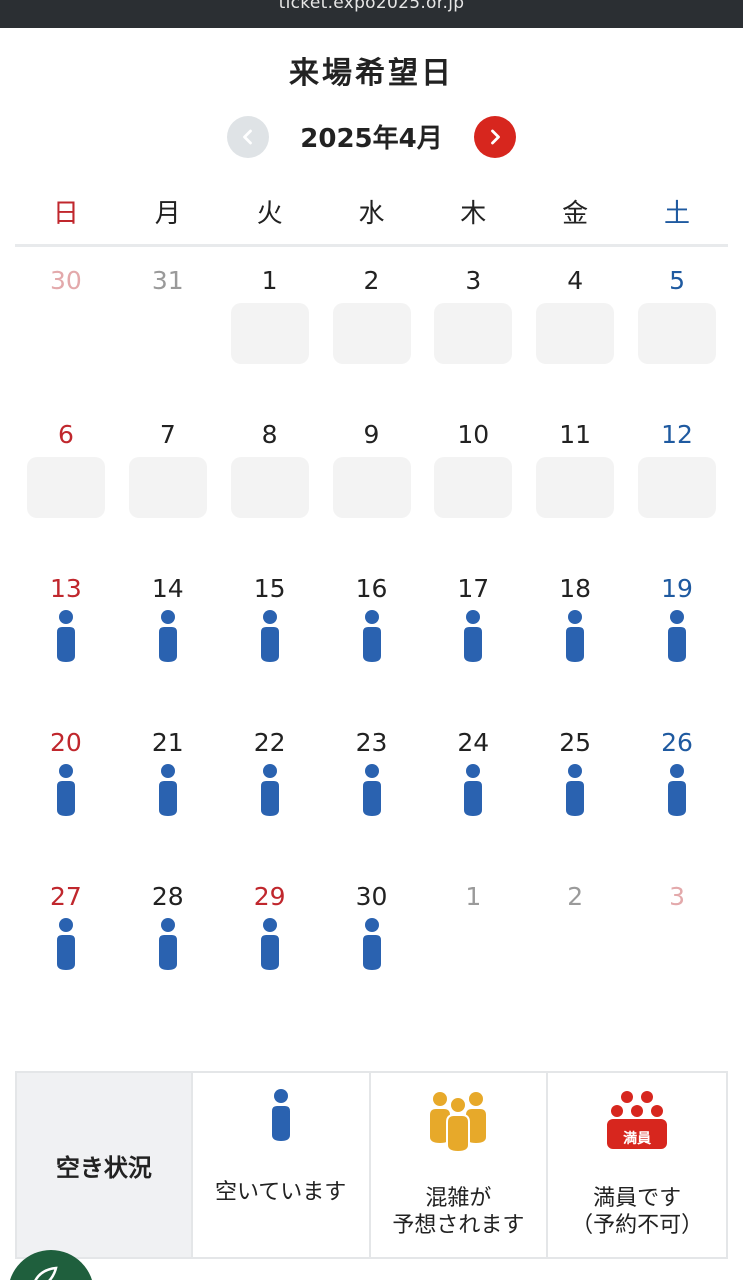  I want to click on day-number: 4, so click(575, 280).